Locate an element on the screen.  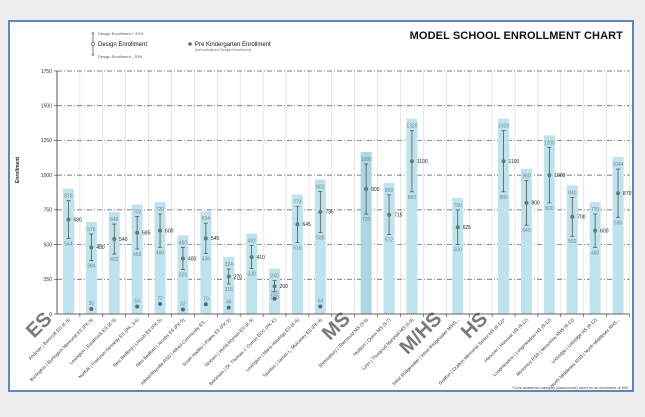
upper-enrollment-label: 1044 is located at coordinates (617, 165).